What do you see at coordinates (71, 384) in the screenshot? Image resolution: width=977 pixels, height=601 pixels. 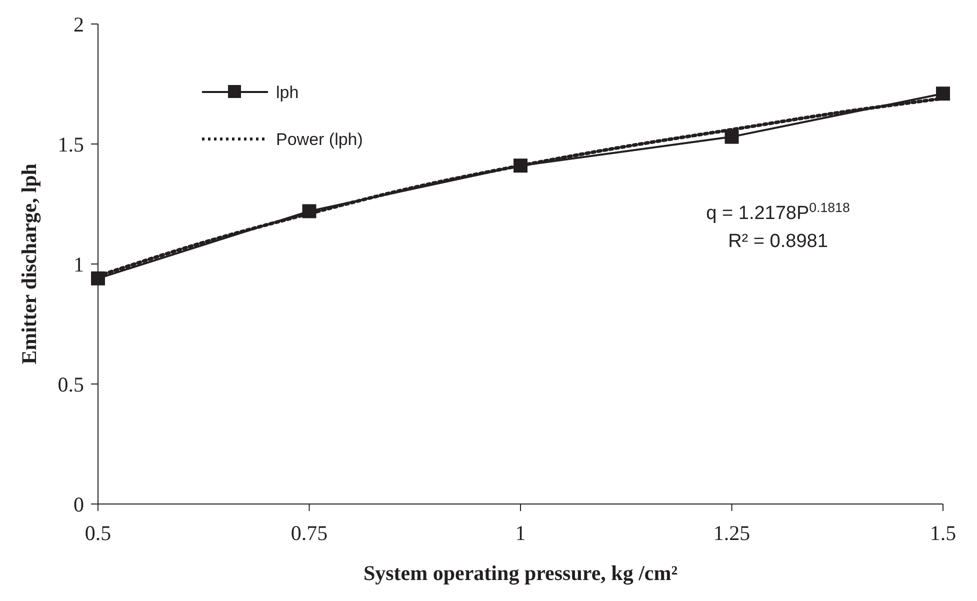 I see `y-tick-label: 0.5` at bounding box center [71, 384].